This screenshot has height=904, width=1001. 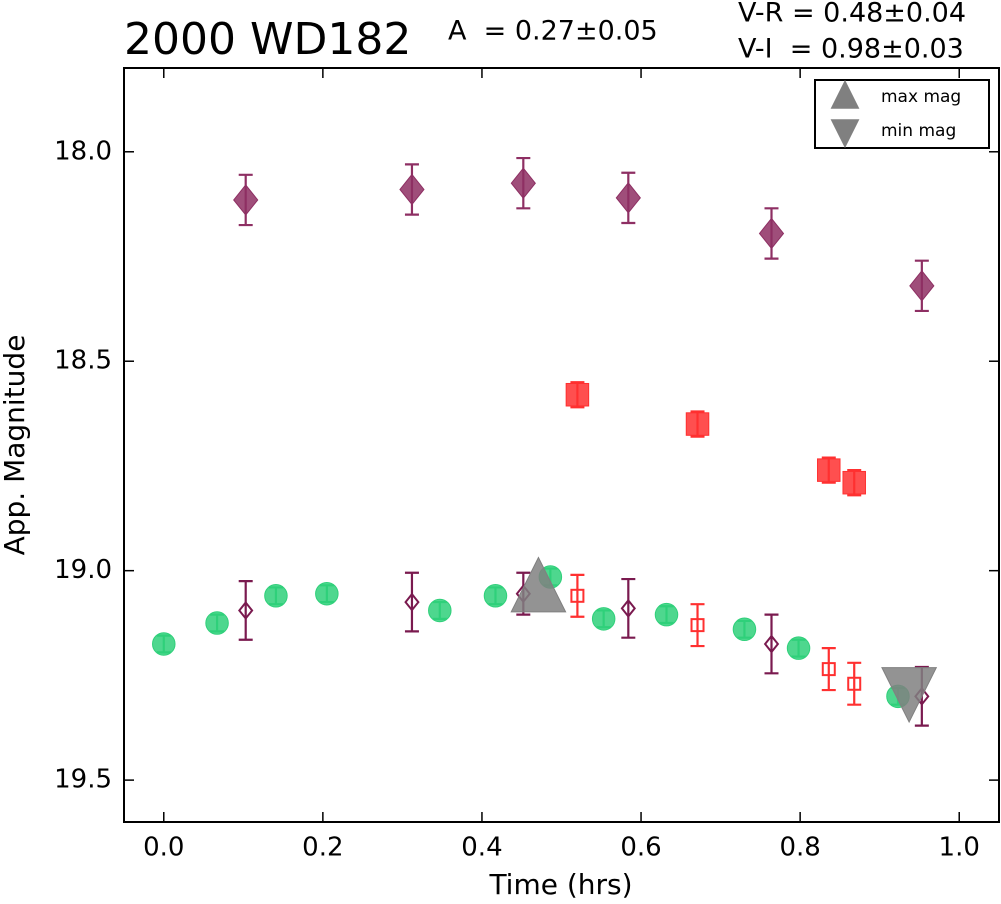 I want to click on y-tick-label: 19.0, so click(x=83, y=570).